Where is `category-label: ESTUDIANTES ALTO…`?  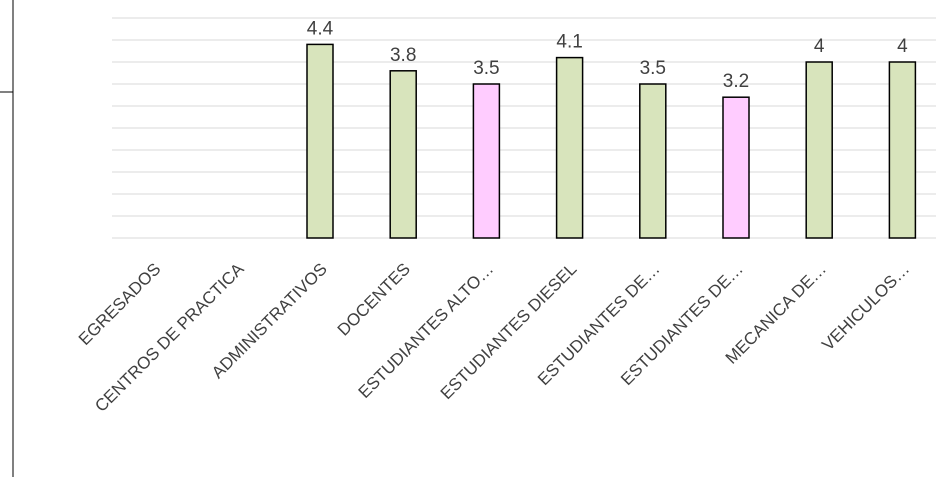 category-label: ESTUDIANTES ALTO… is located at coordinates (426, 330).